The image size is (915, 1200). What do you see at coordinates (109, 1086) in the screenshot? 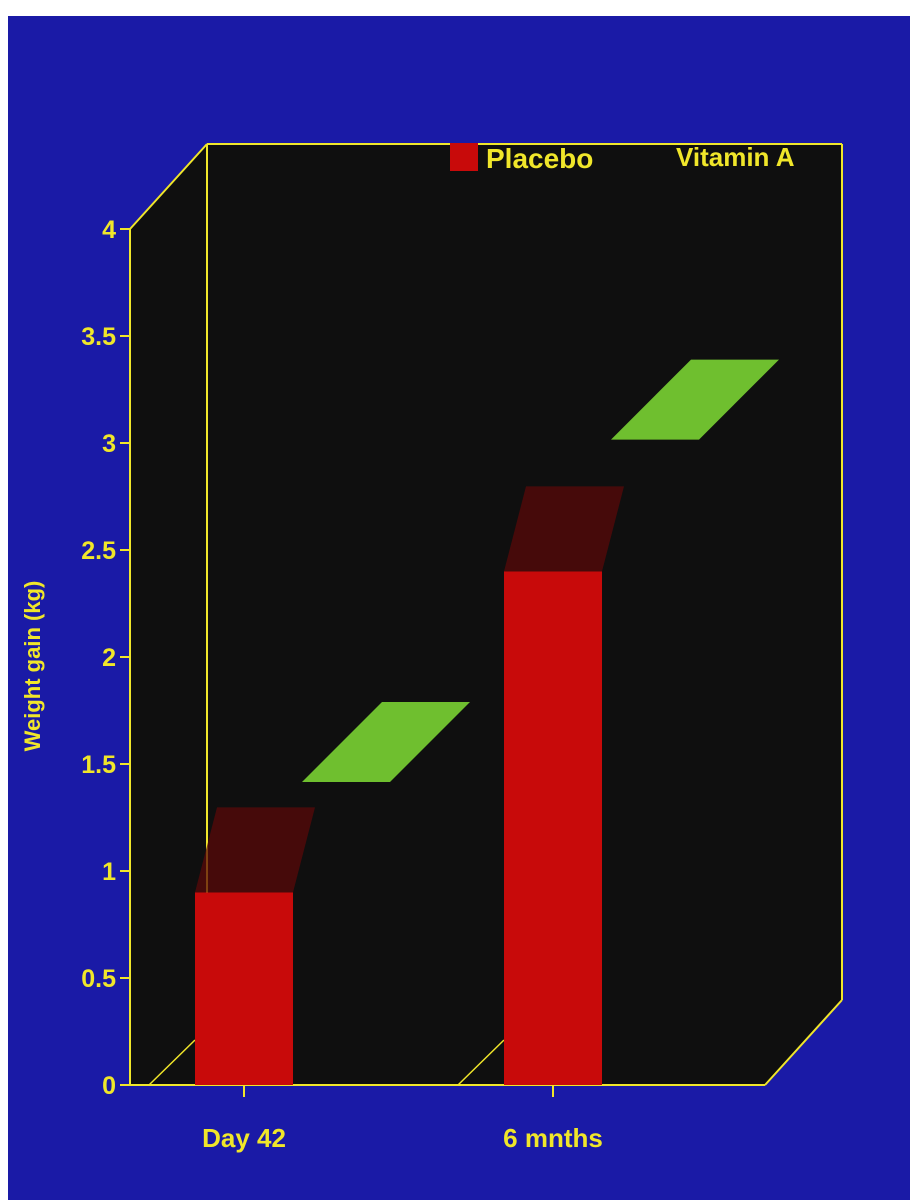
I see `y-tick-label: 0` at bounding box center [109, 1086].